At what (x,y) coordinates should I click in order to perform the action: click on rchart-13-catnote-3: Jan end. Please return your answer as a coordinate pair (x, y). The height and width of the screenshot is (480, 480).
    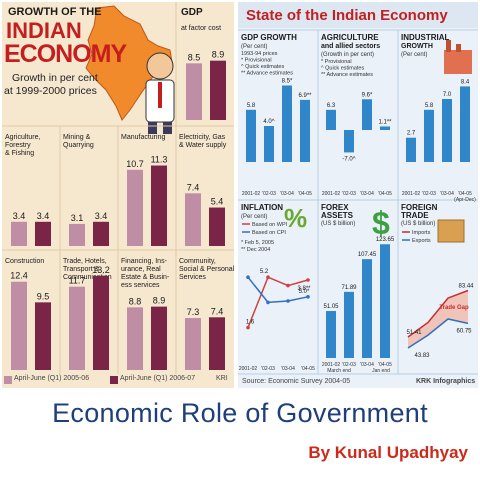
    Looking at the image, I should click on (381, 371).